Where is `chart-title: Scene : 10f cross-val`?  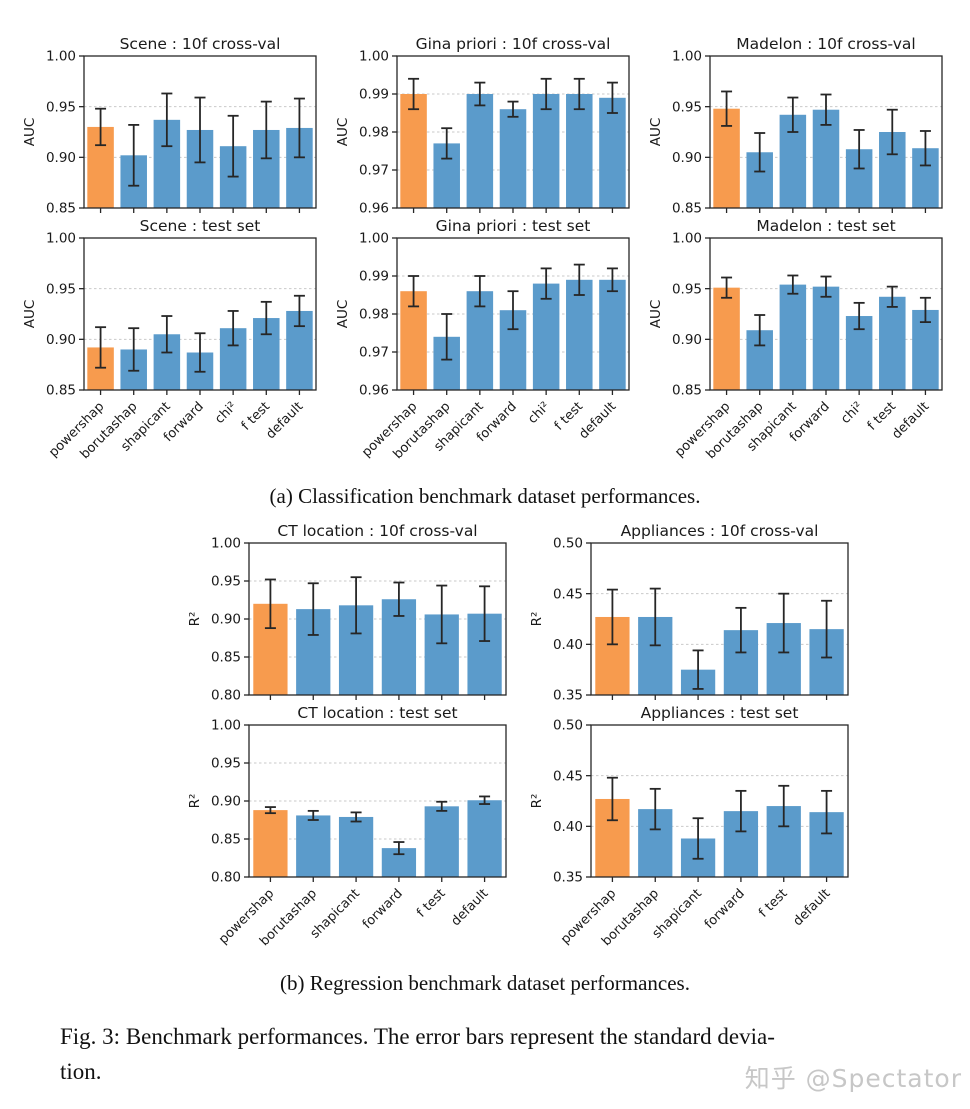
chart-title: Scene : 10f cross-val is located at coordinates (199, 44).